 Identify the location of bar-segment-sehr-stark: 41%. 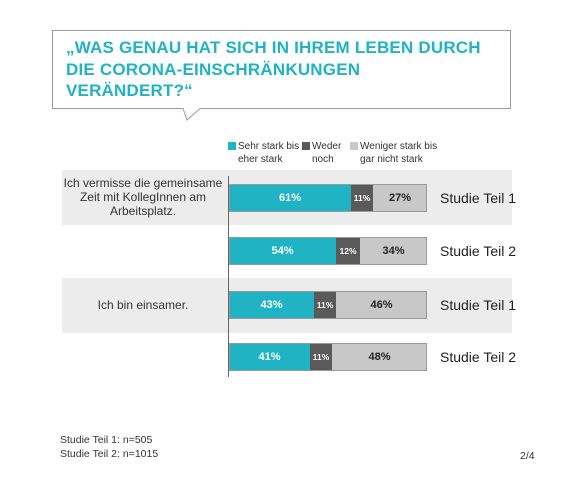
(269, 357).